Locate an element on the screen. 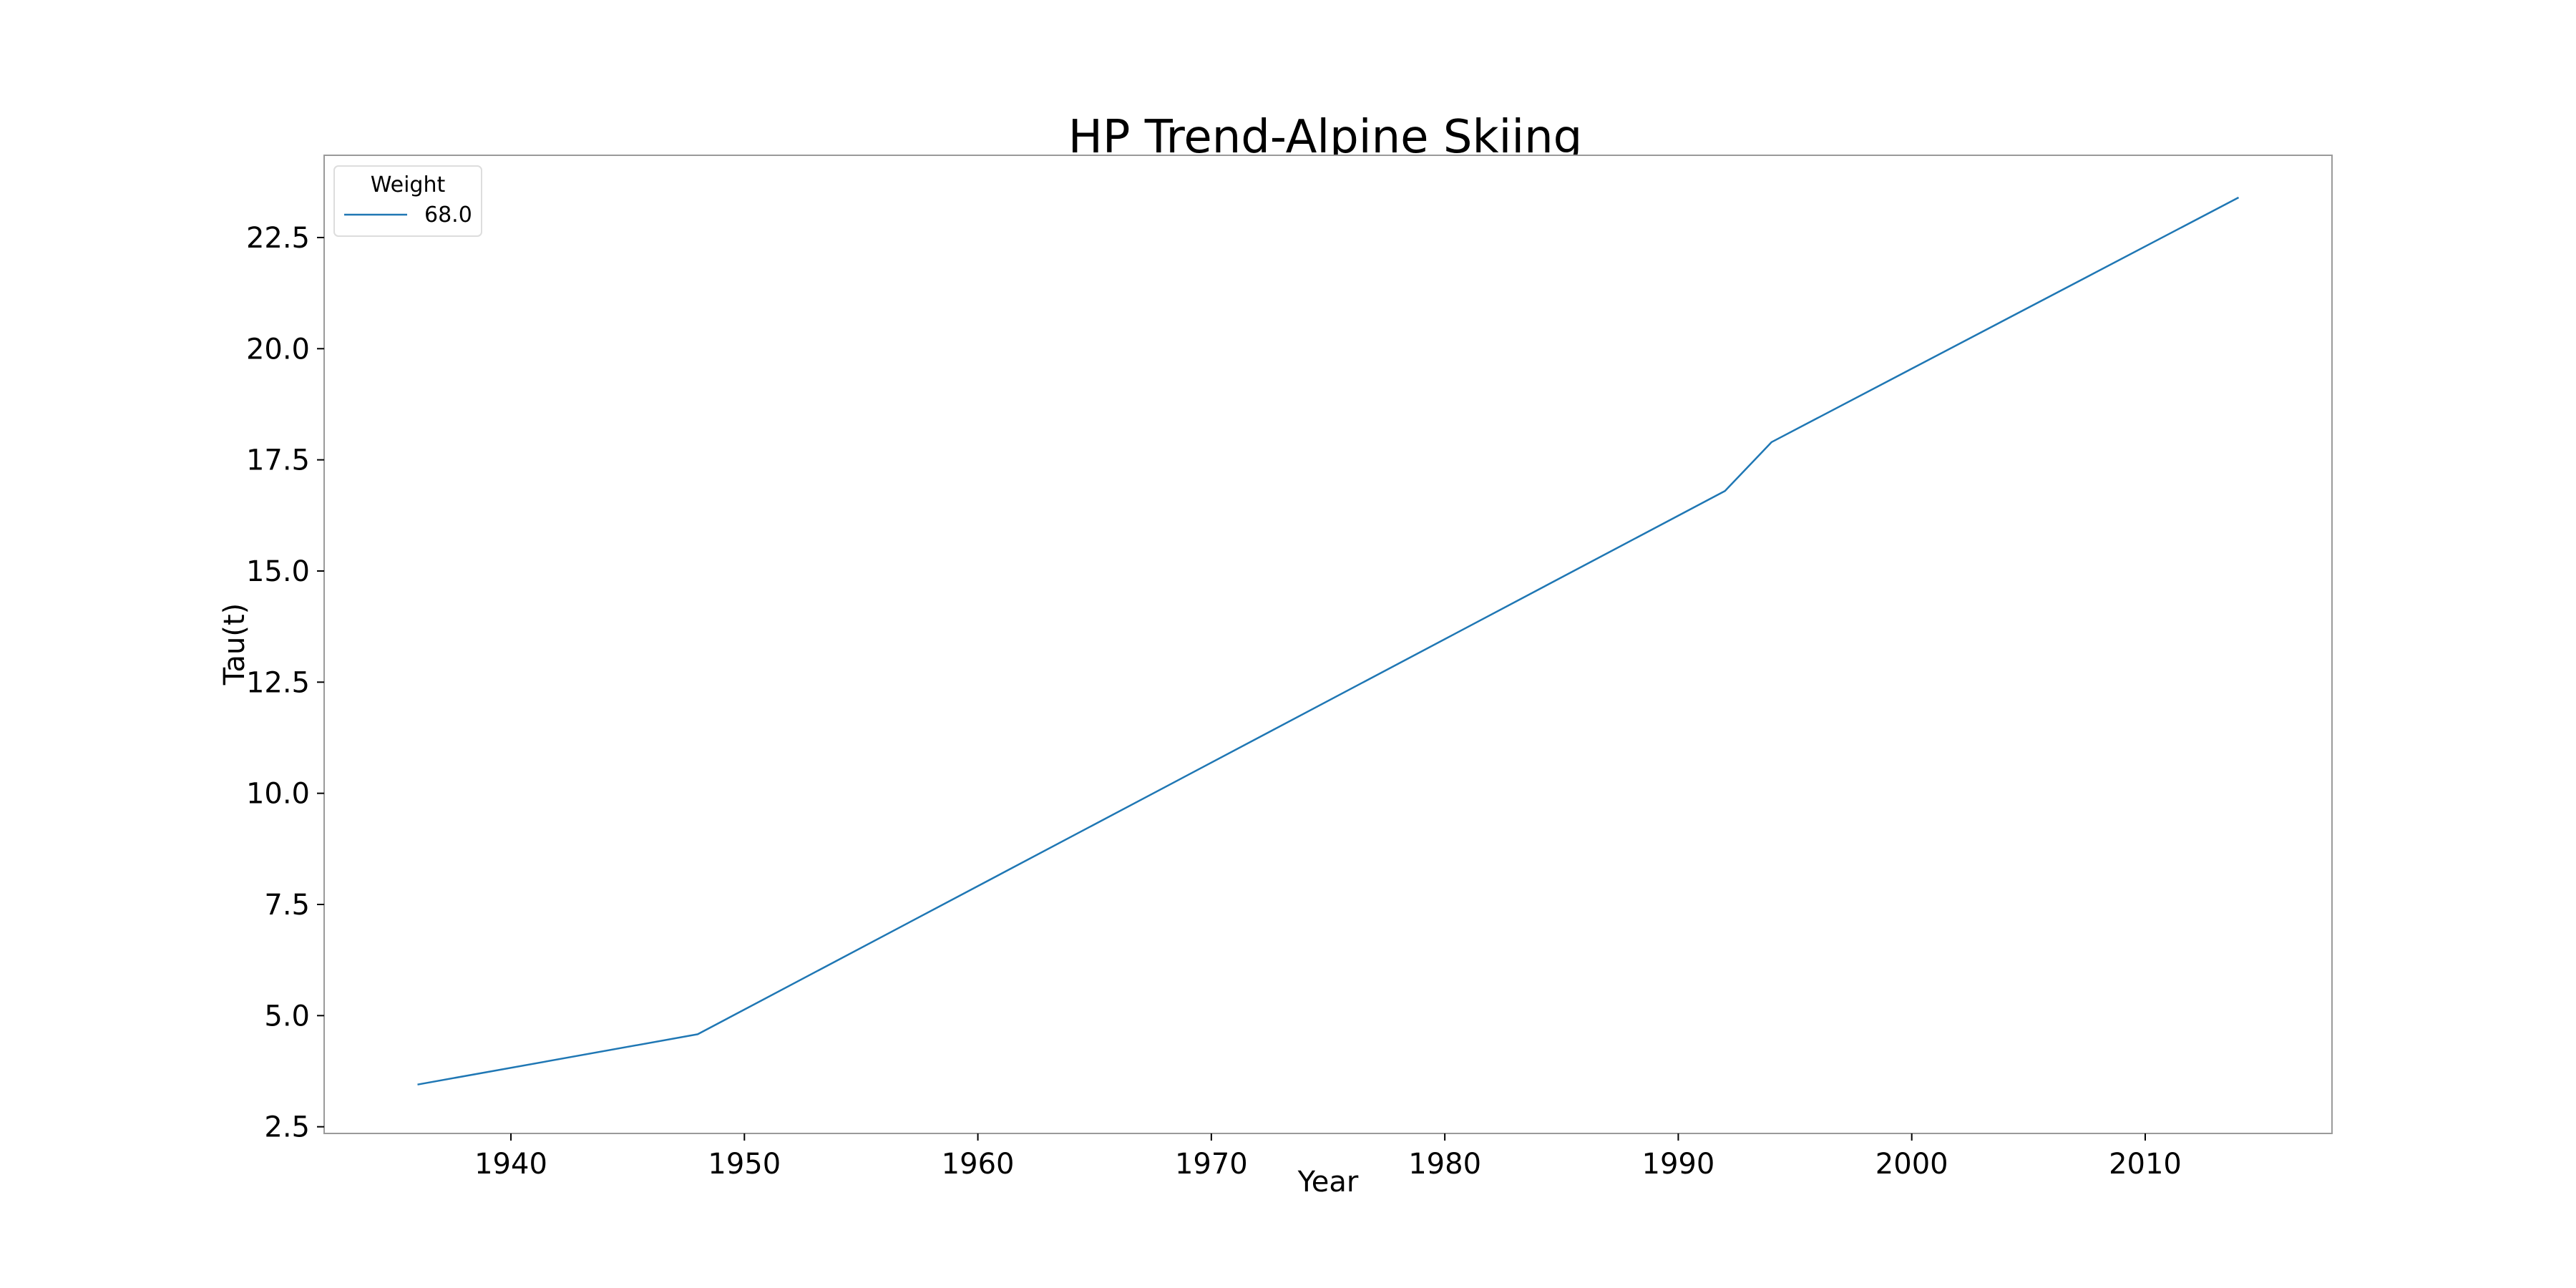 The height and width of the screenshot is (1288, 2576). x-tick-label: 1950 is located at coordinates (744, 1164).